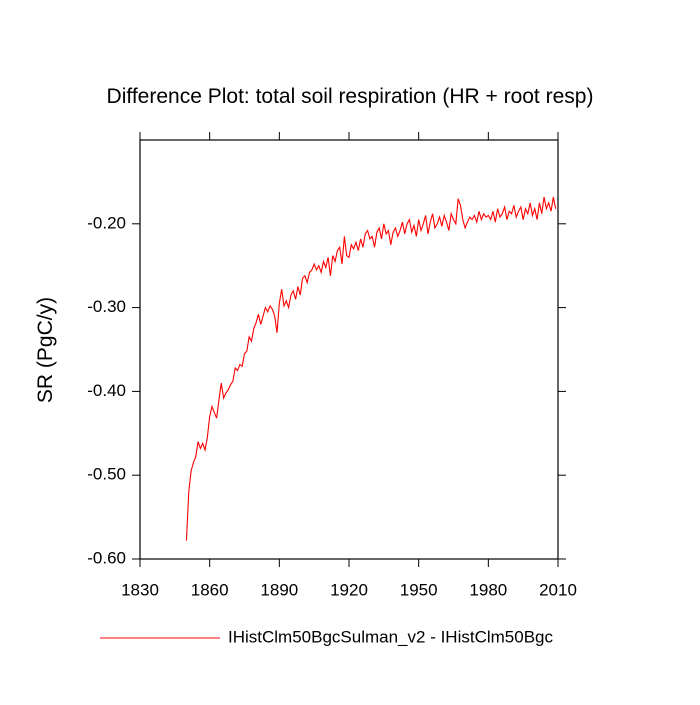 Image resolution: width=700 pixels, height=705 pixels. Describe the element at coordinates (106, 474) in the screenshot. I see `y-tick-label: -0.50` at that location.